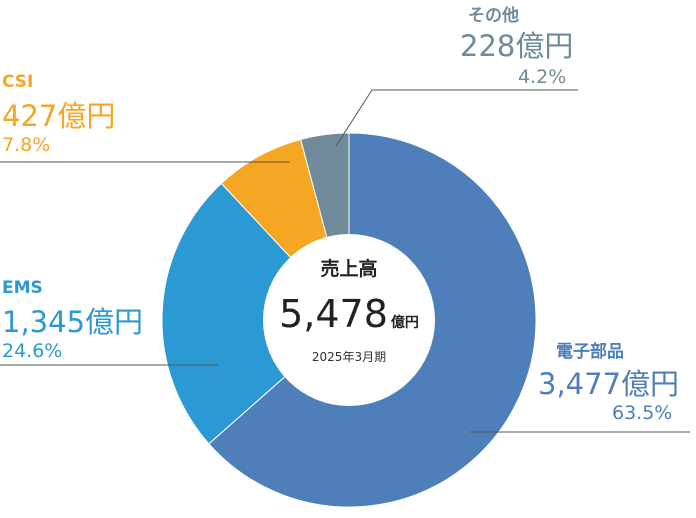 The width and height of the screenshot is (696, 518). I want to click on label-other-amount: 228億円, so click(517, 46).